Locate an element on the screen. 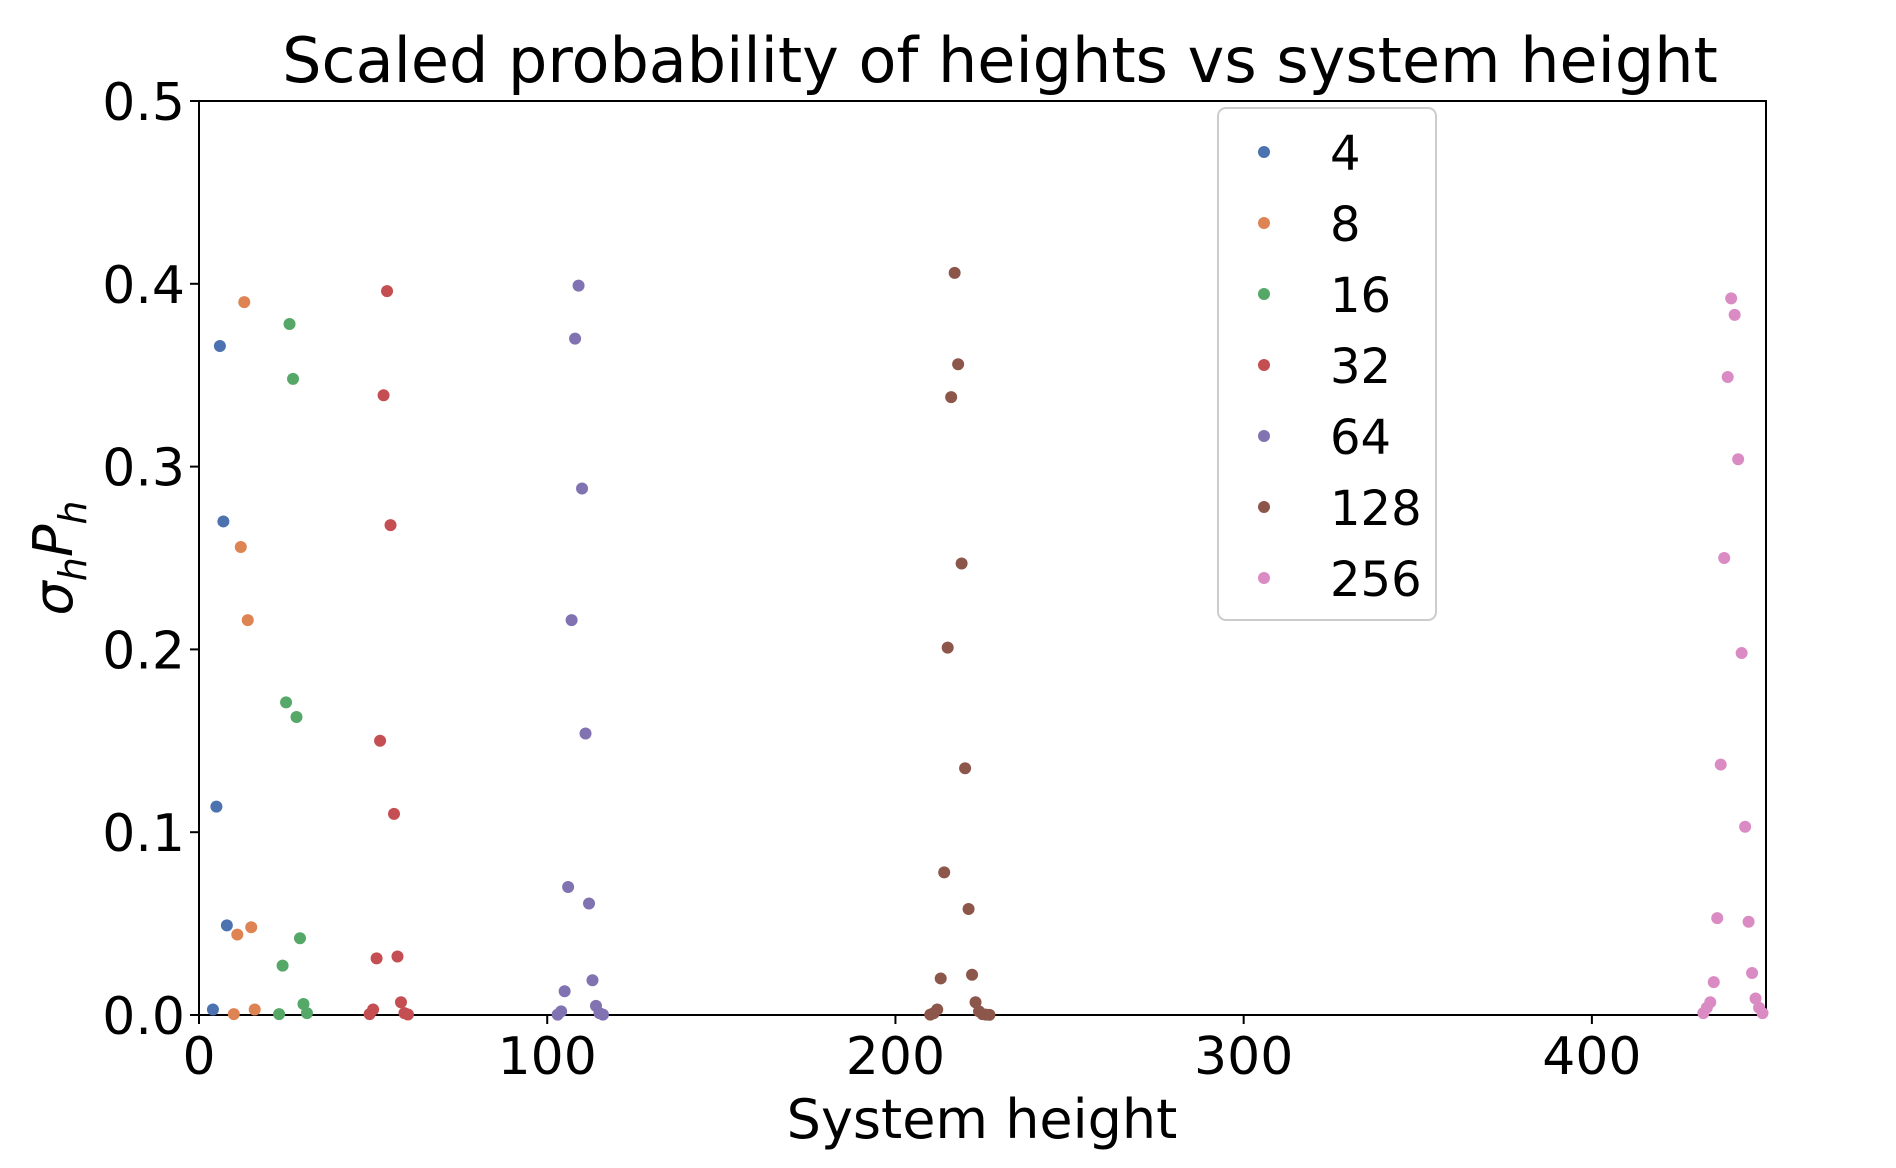  y-axis-label-sub1: h is located at coordinates (73, 569).